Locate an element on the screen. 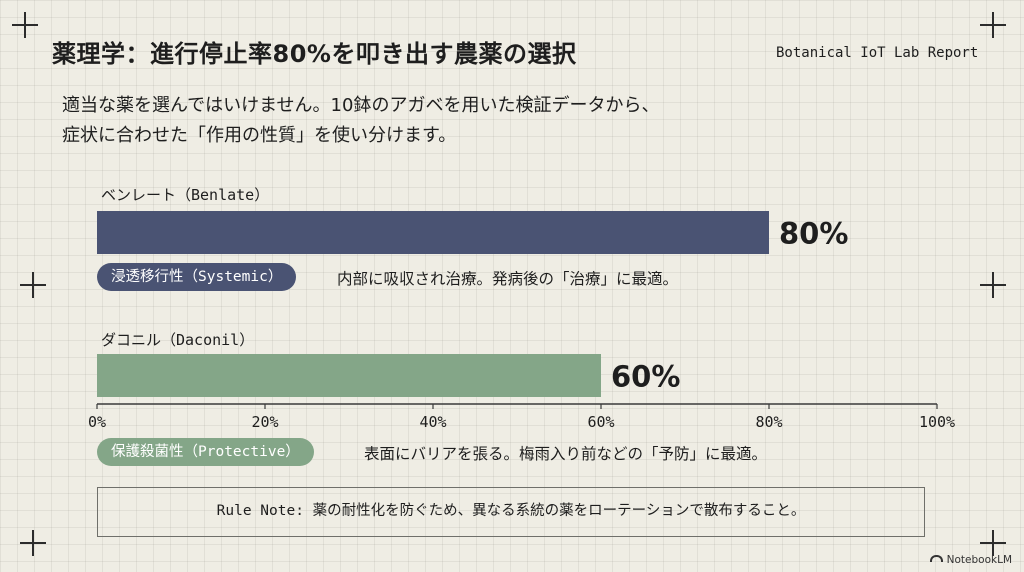 The height and width of the screenshot is (572, 1024). systemic-tag: 浸透移行性（Systemic） is located at coordinates (197, 277).